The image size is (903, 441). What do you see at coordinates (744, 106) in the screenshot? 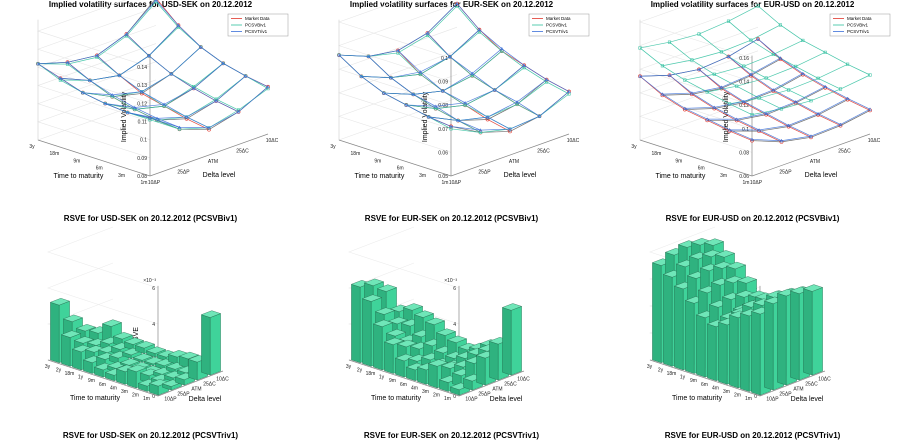
I see `z-tick-label: 0.12` at bounding box center [744, 106].